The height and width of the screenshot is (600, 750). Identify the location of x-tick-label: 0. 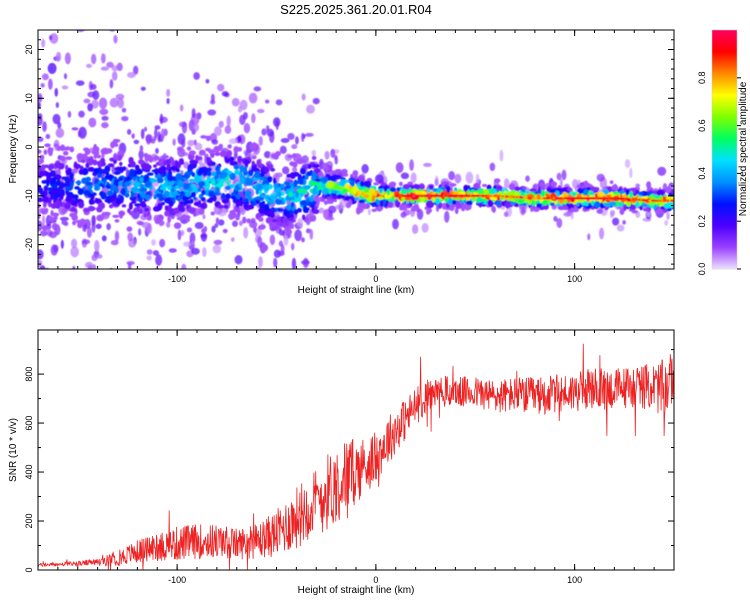
(375, 580).